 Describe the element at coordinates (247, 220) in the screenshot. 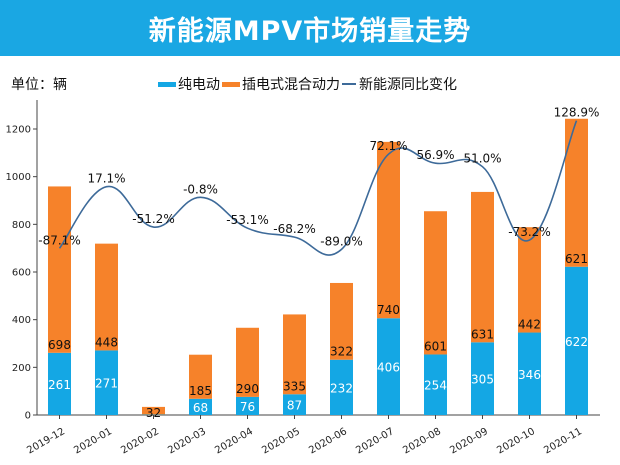

I see `yoy-label: -53.1%` at that location.